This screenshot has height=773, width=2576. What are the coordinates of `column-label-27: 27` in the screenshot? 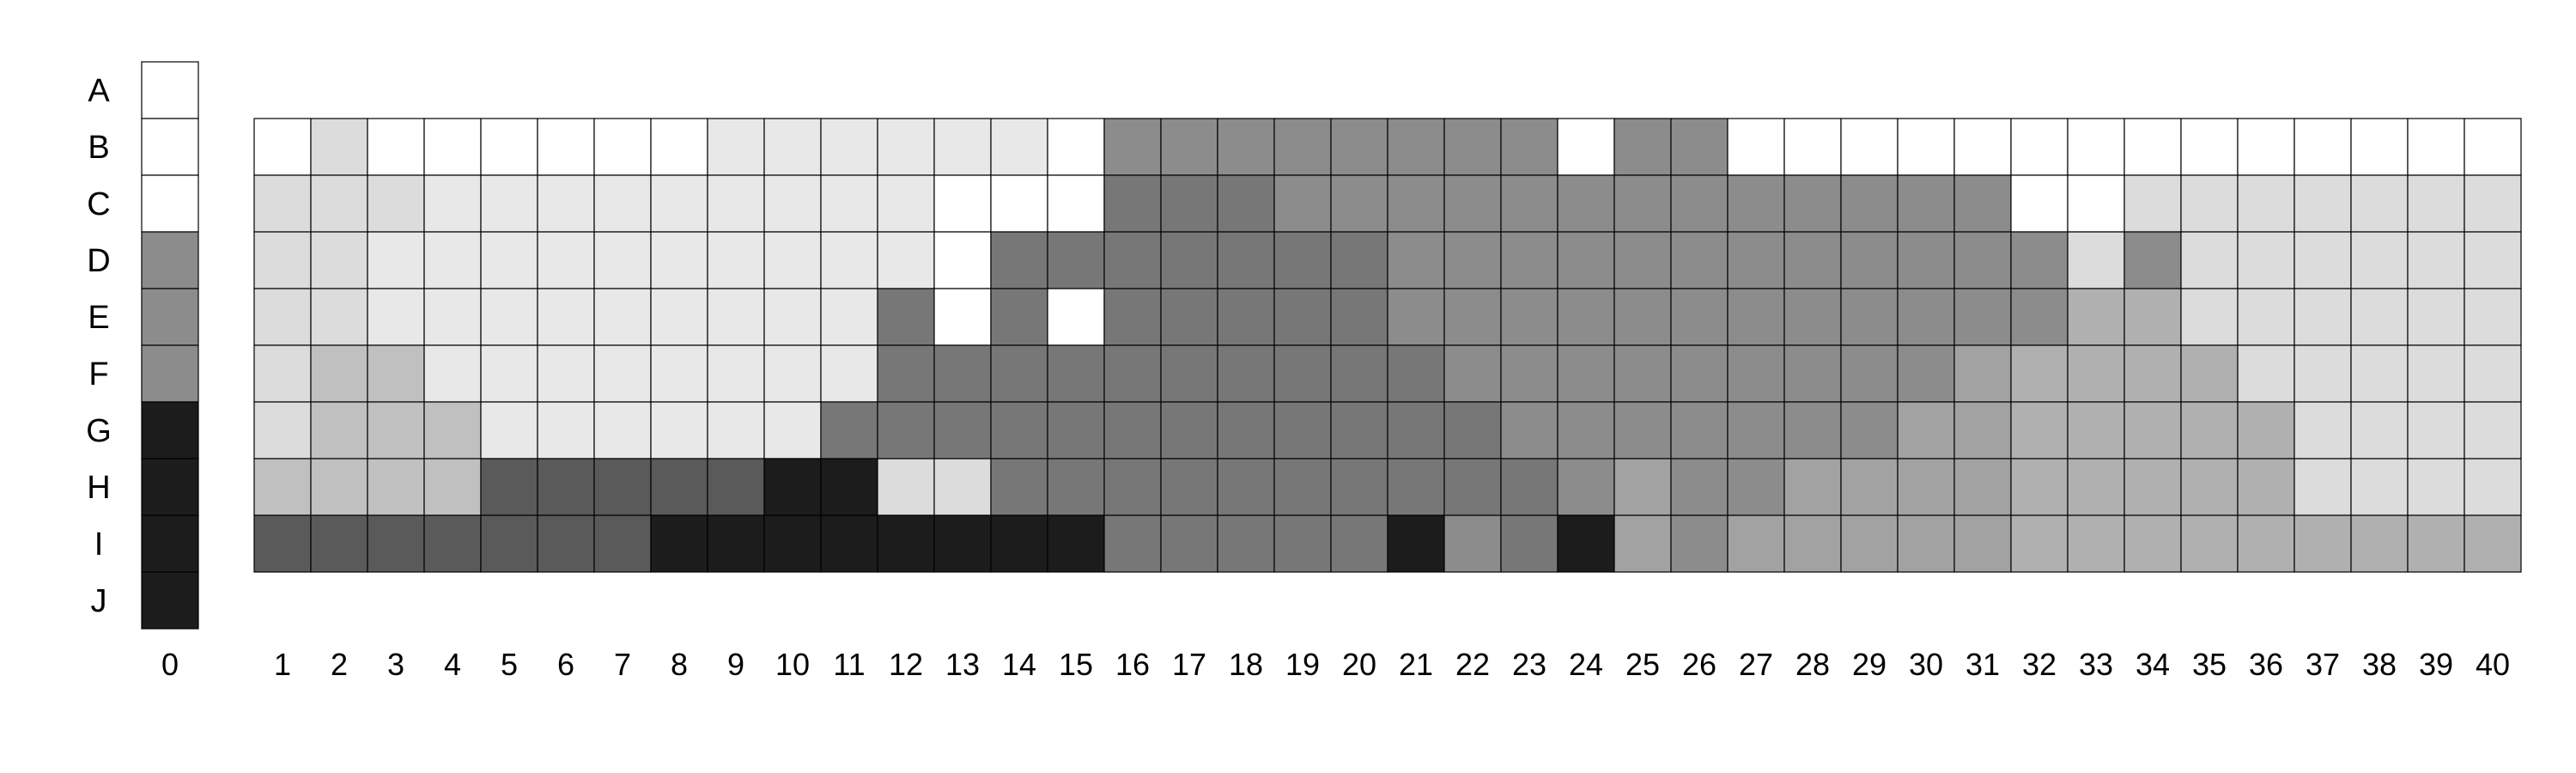 It's located at (1756, 664).